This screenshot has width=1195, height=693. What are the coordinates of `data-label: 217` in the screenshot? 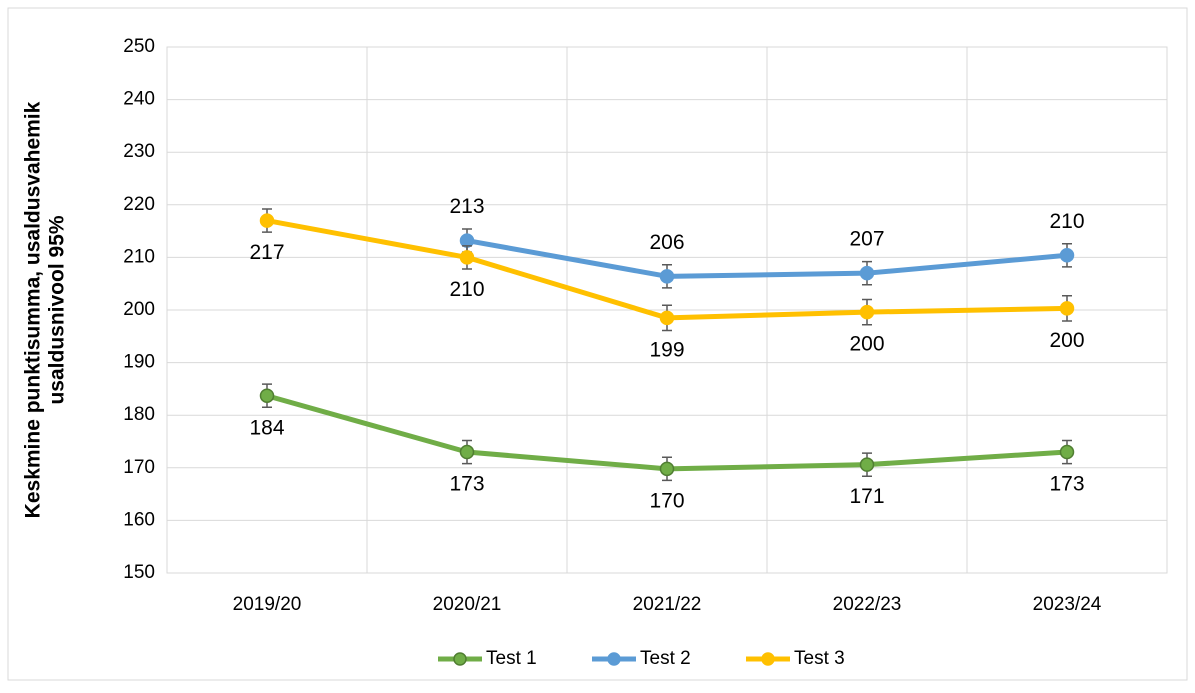 It's located at (266, 252).